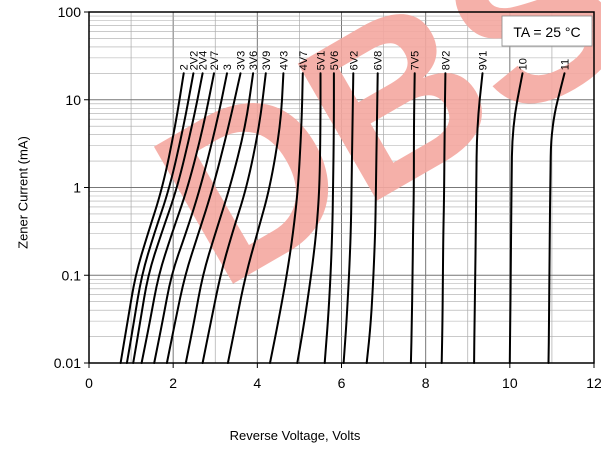 This screenshot has height=450, width=601. What do you see at coordinates (478, 218) in the screenshot?
I see `series-curve-9V1` at bounding box center [478, 218].